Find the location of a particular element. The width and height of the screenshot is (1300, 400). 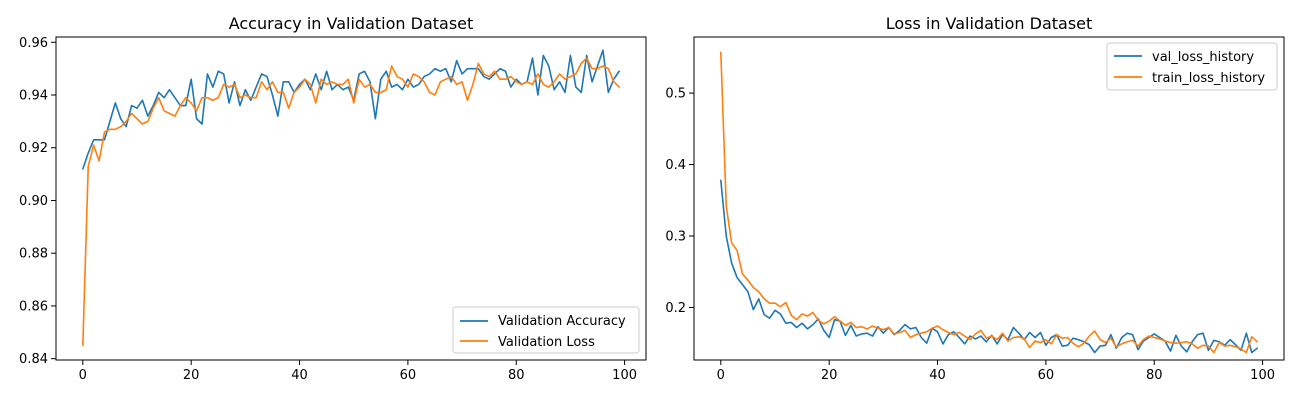

y-tick-label: 0.5 is located at coordinates (675, 94).